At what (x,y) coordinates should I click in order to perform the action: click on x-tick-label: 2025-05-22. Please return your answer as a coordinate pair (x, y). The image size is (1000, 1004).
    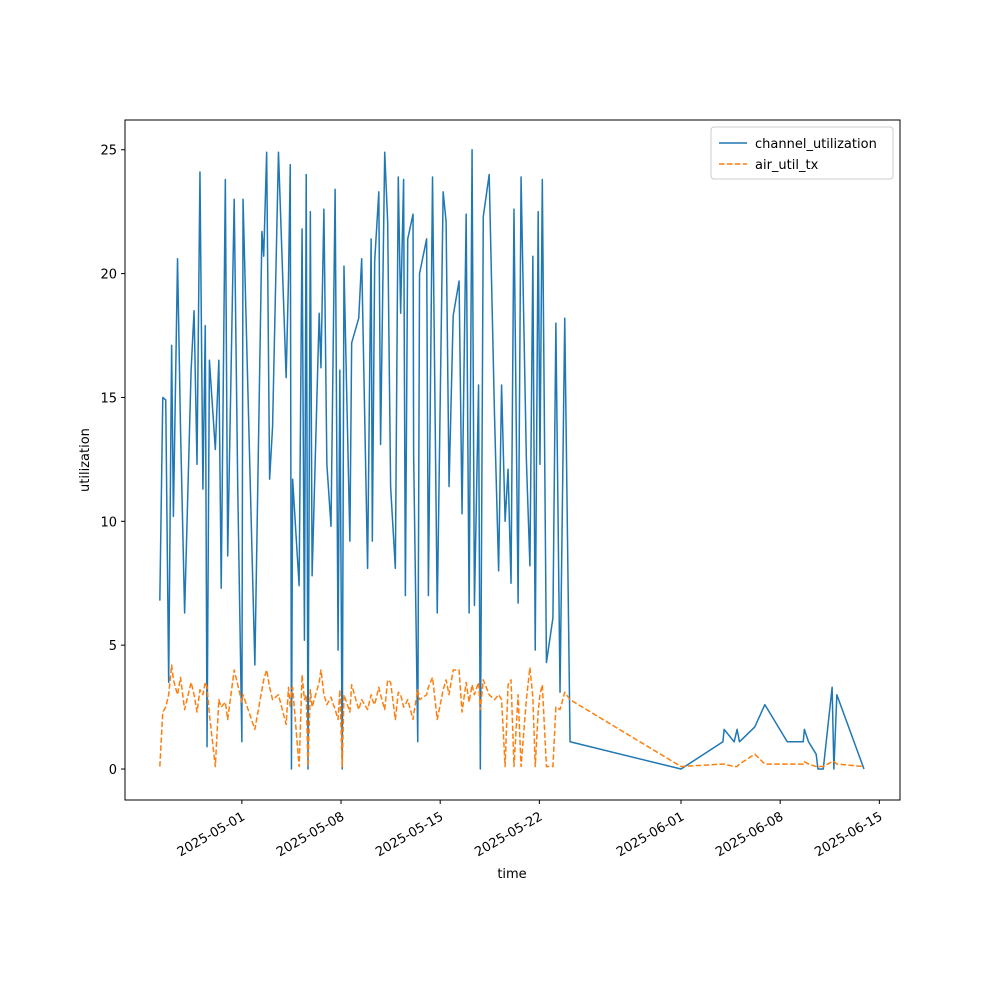
    Looking at the image, I should click on (508, 834).